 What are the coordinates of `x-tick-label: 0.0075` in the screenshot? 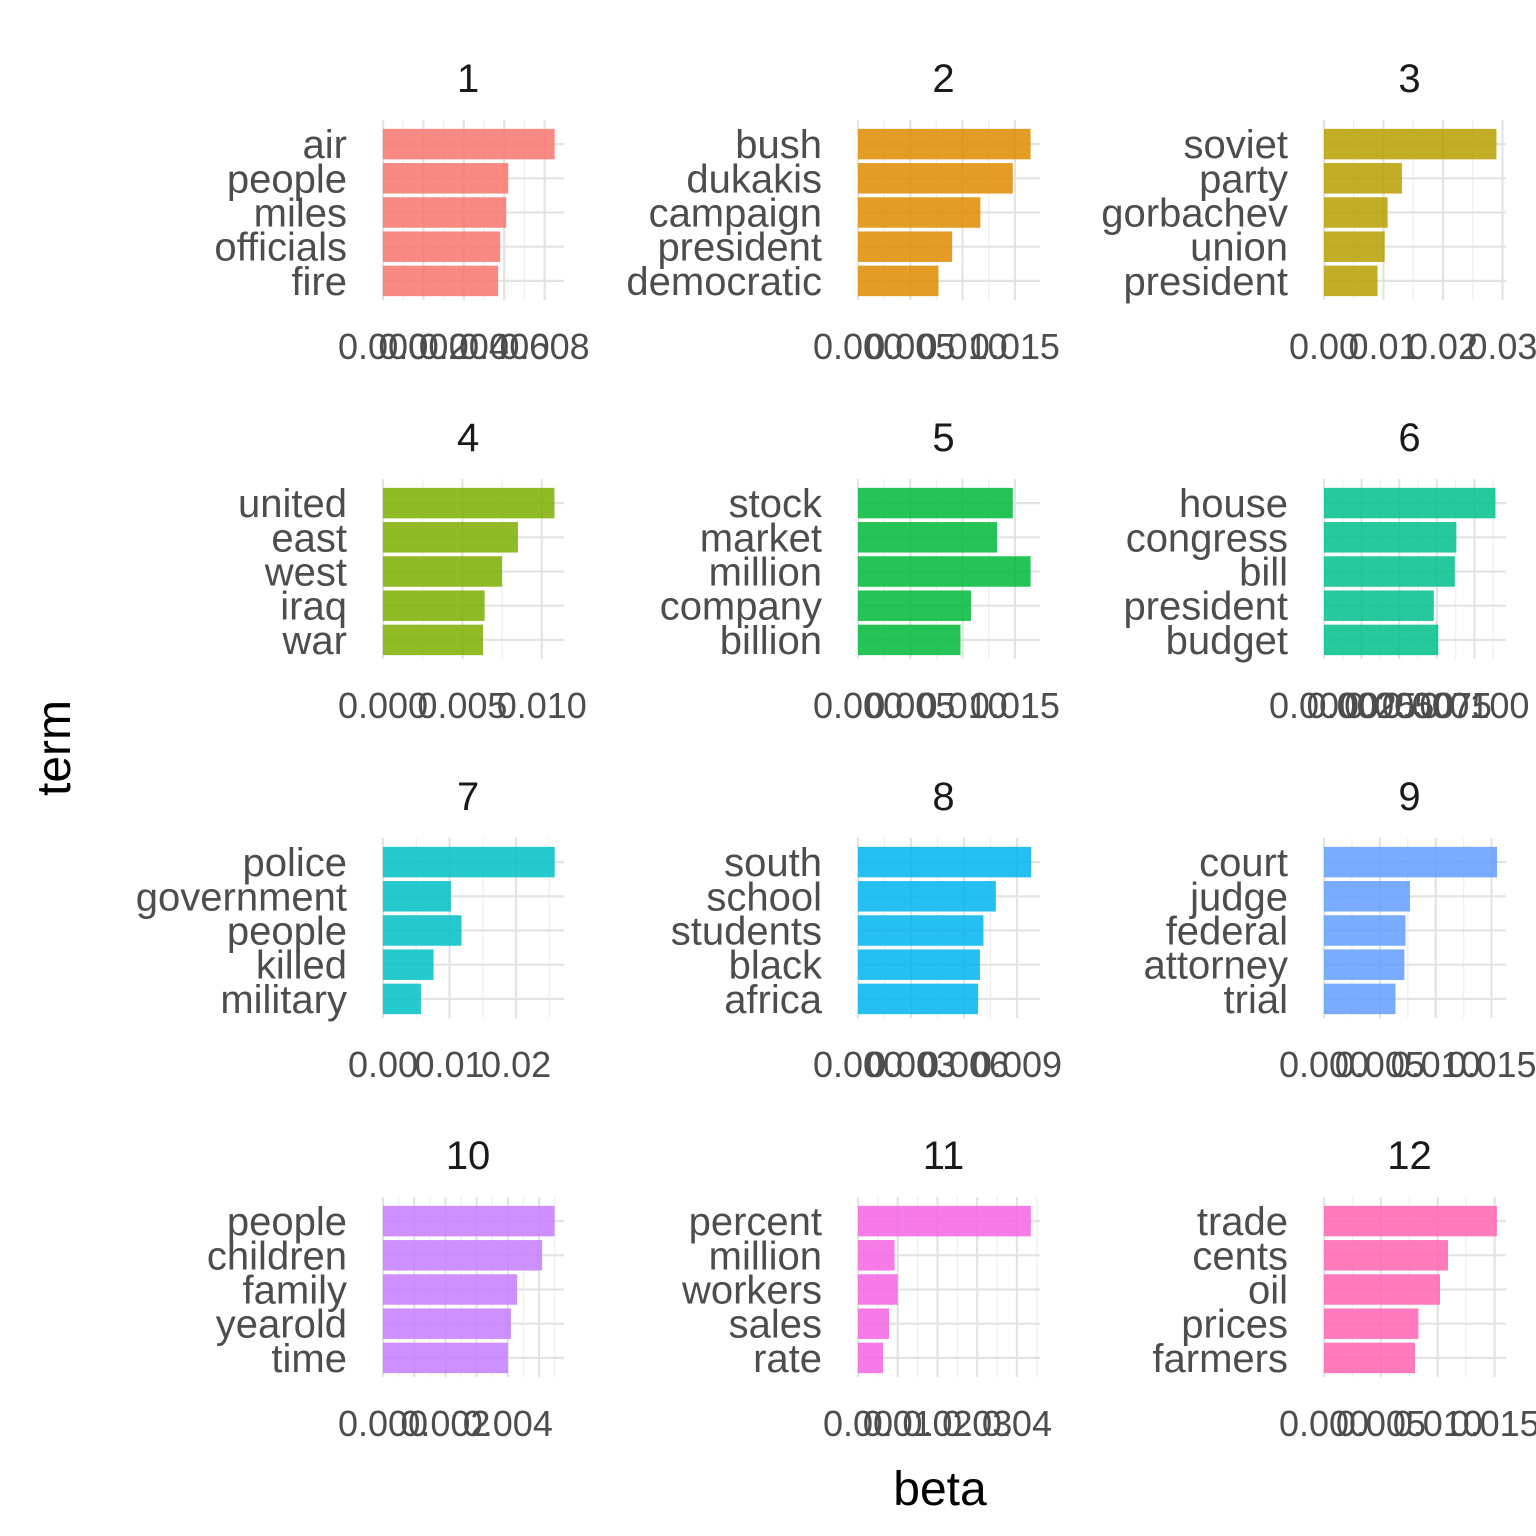 It's located at (1437, 705).